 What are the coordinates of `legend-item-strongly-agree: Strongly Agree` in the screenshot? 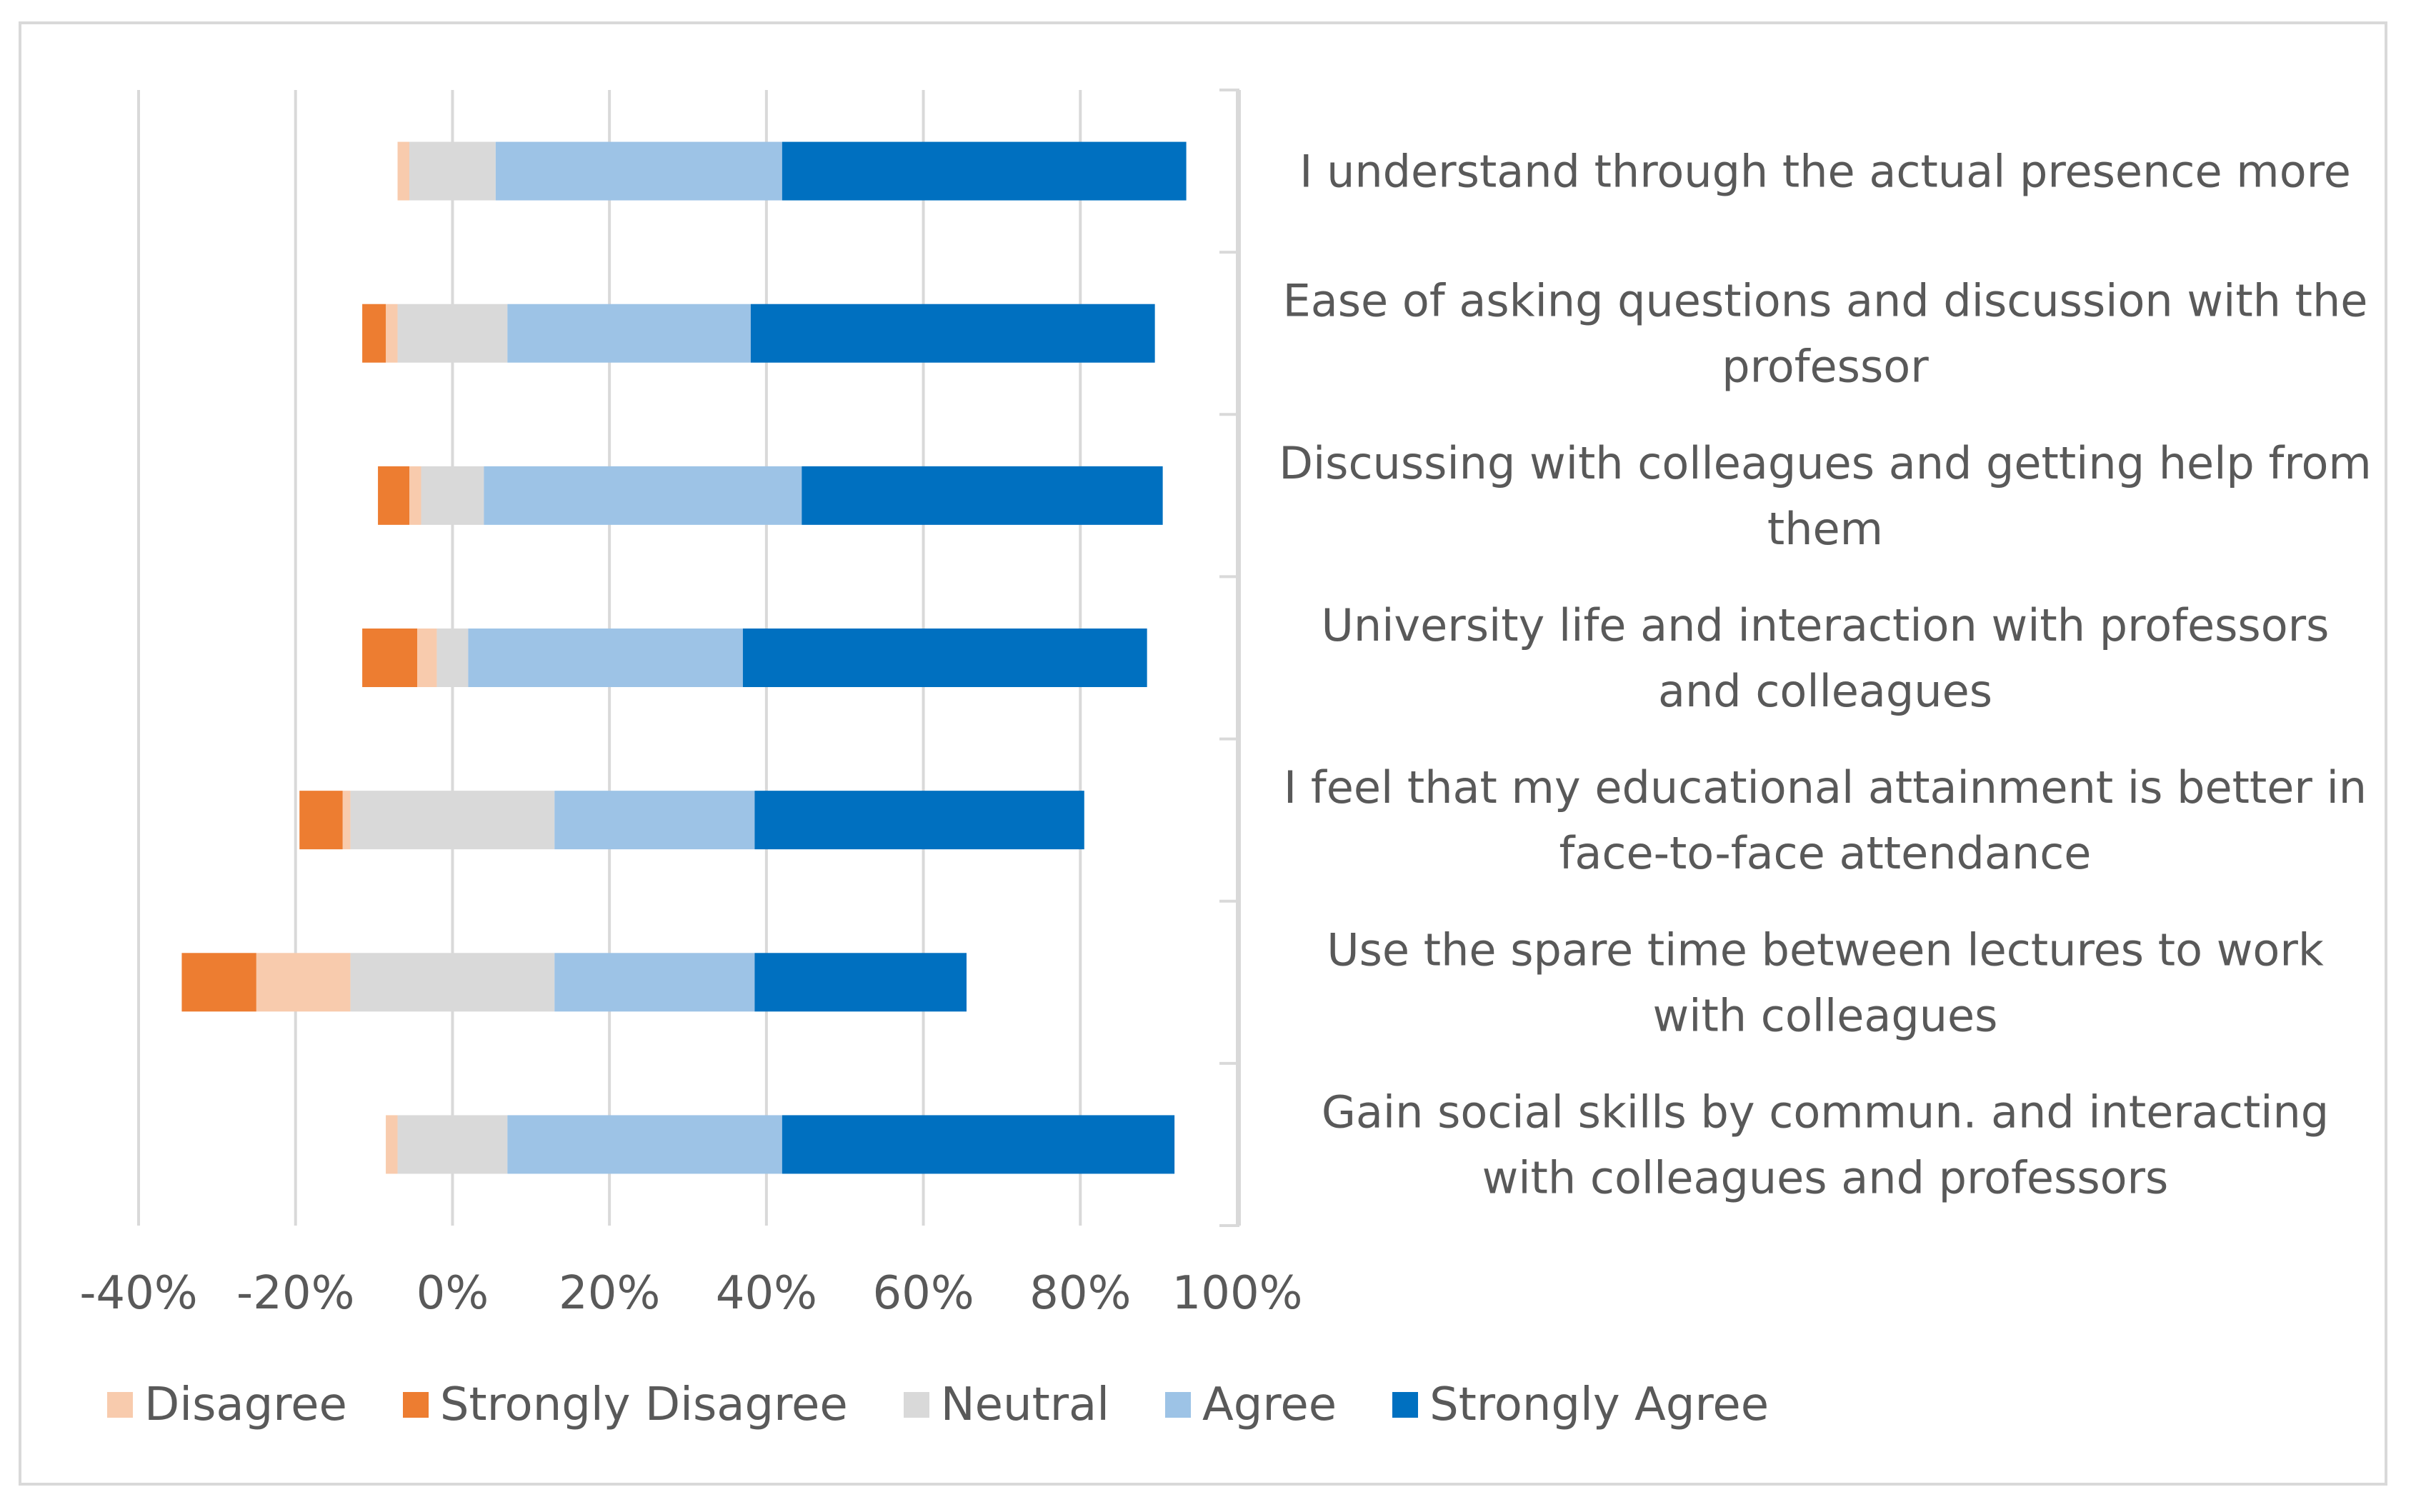 It's located at (1580, 1404).